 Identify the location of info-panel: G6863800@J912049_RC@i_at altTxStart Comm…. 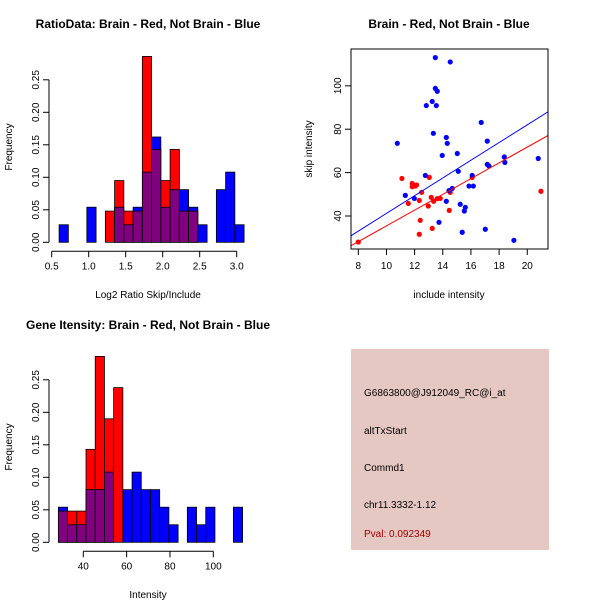
(450, 449).